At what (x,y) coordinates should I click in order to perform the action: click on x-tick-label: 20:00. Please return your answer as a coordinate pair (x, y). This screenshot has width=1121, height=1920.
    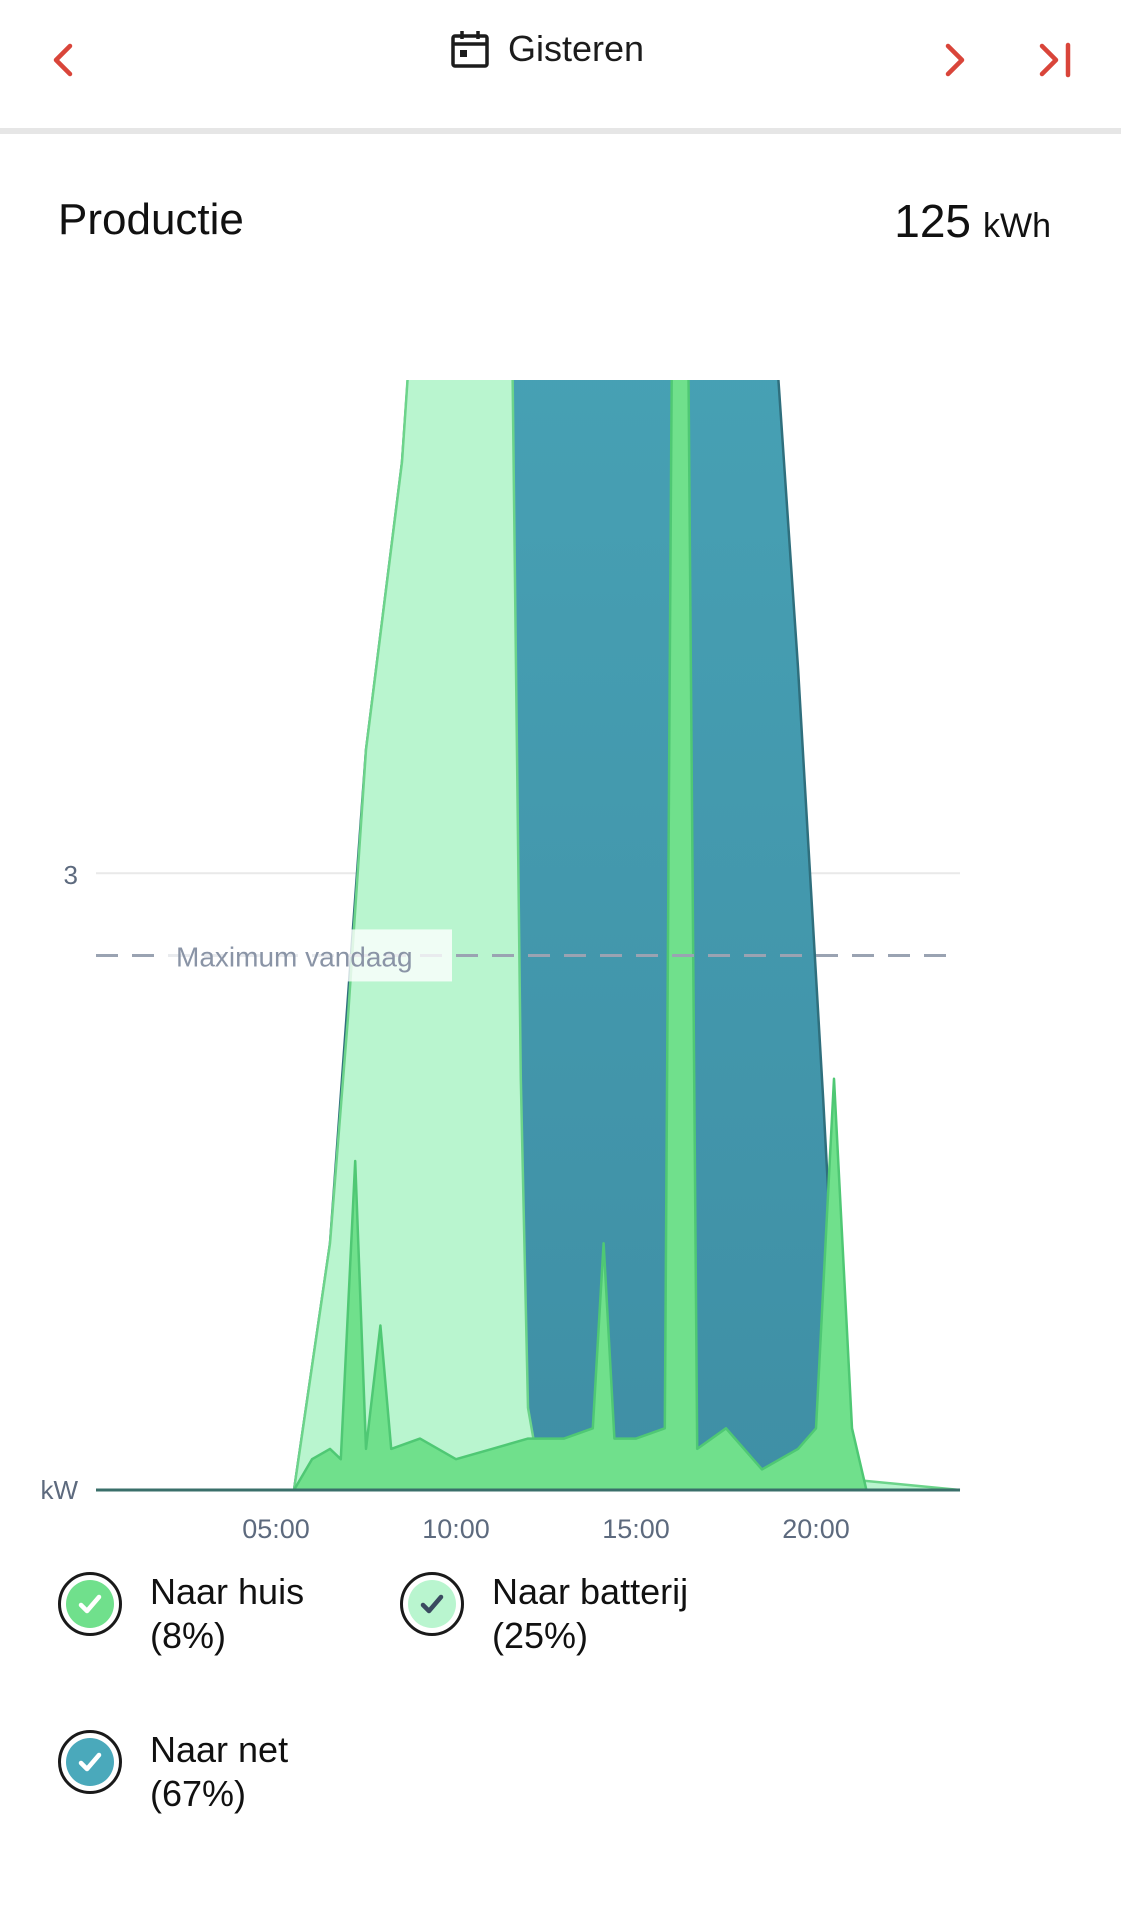
    Looking at the image, I should click on (816, 1527).